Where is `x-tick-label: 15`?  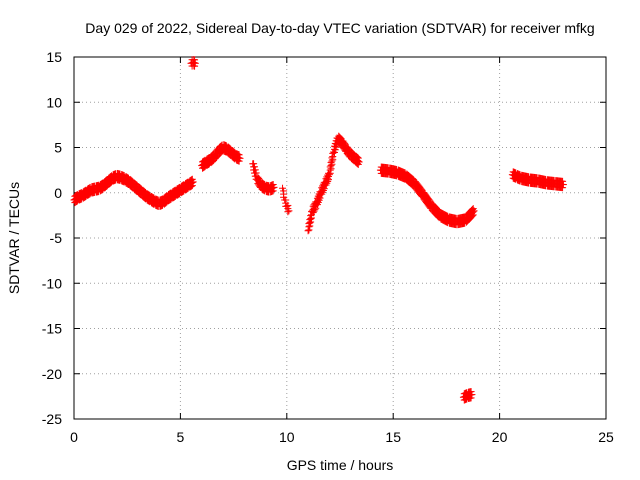 x-tick-label: 15 is located at coordinates (393, 437).